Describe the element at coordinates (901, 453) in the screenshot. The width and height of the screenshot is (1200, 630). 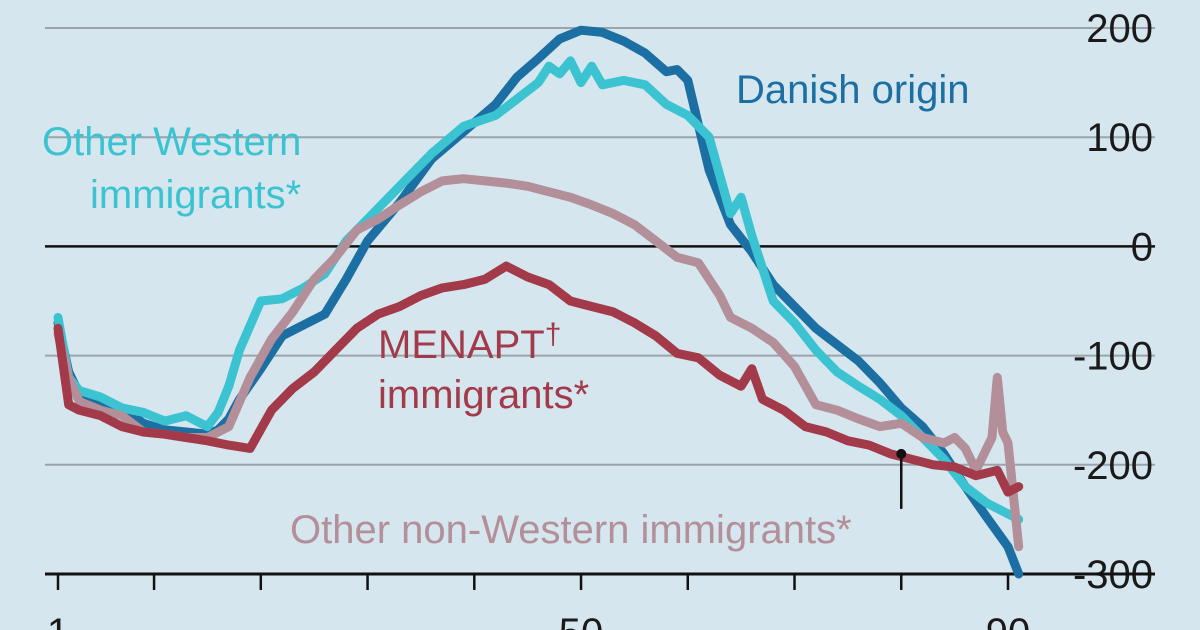
I see `annotation-dot` at that location.